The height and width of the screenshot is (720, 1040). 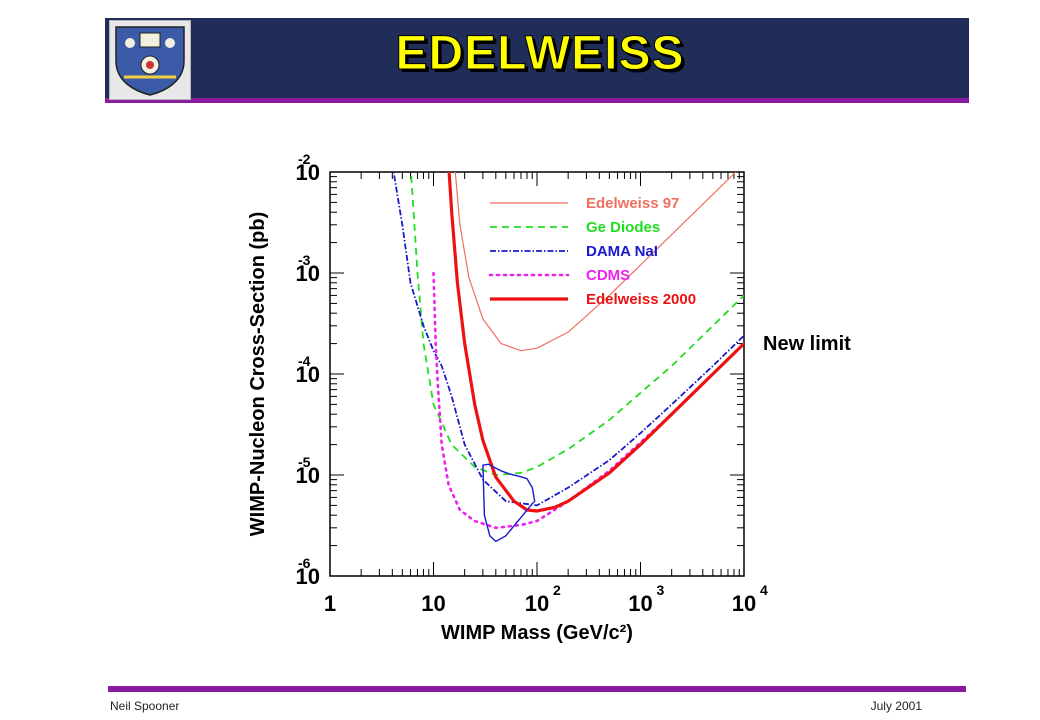 What do you see at coordinates (304, 462) in the screenshot?
I see `y-tick-exponent: -5` at bounding box center [304, 462].